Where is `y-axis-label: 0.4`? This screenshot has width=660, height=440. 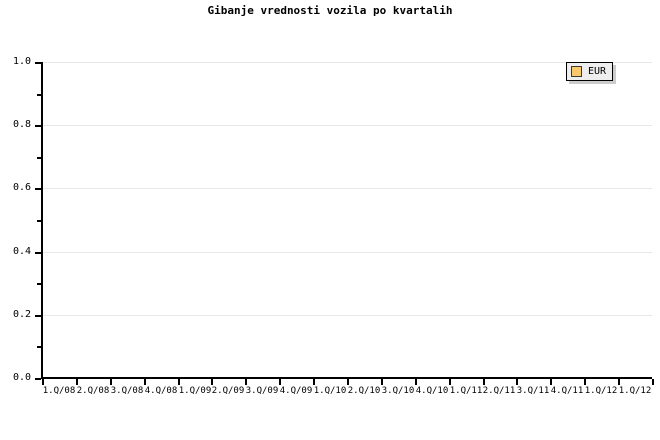 y-axis-label: 0.4 is located at coordinates (21, 251).